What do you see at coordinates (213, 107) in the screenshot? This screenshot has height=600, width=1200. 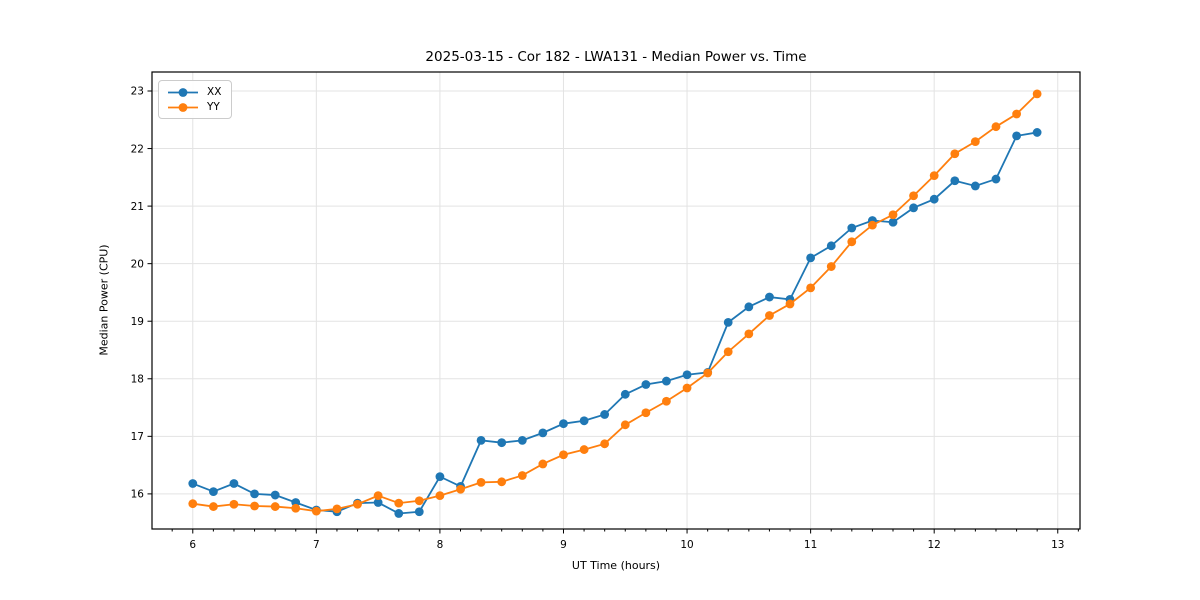 I see `legend-label-yy: YY` at bounding box center [213, 107].